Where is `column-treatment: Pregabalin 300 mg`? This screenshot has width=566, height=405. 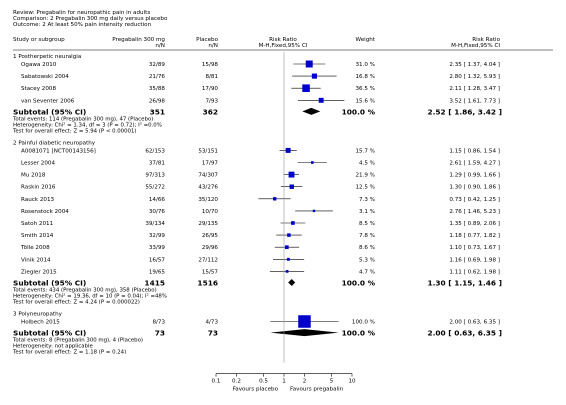
column-treatment: Pregabalin 300 mg is located at coordinates (138, 40).